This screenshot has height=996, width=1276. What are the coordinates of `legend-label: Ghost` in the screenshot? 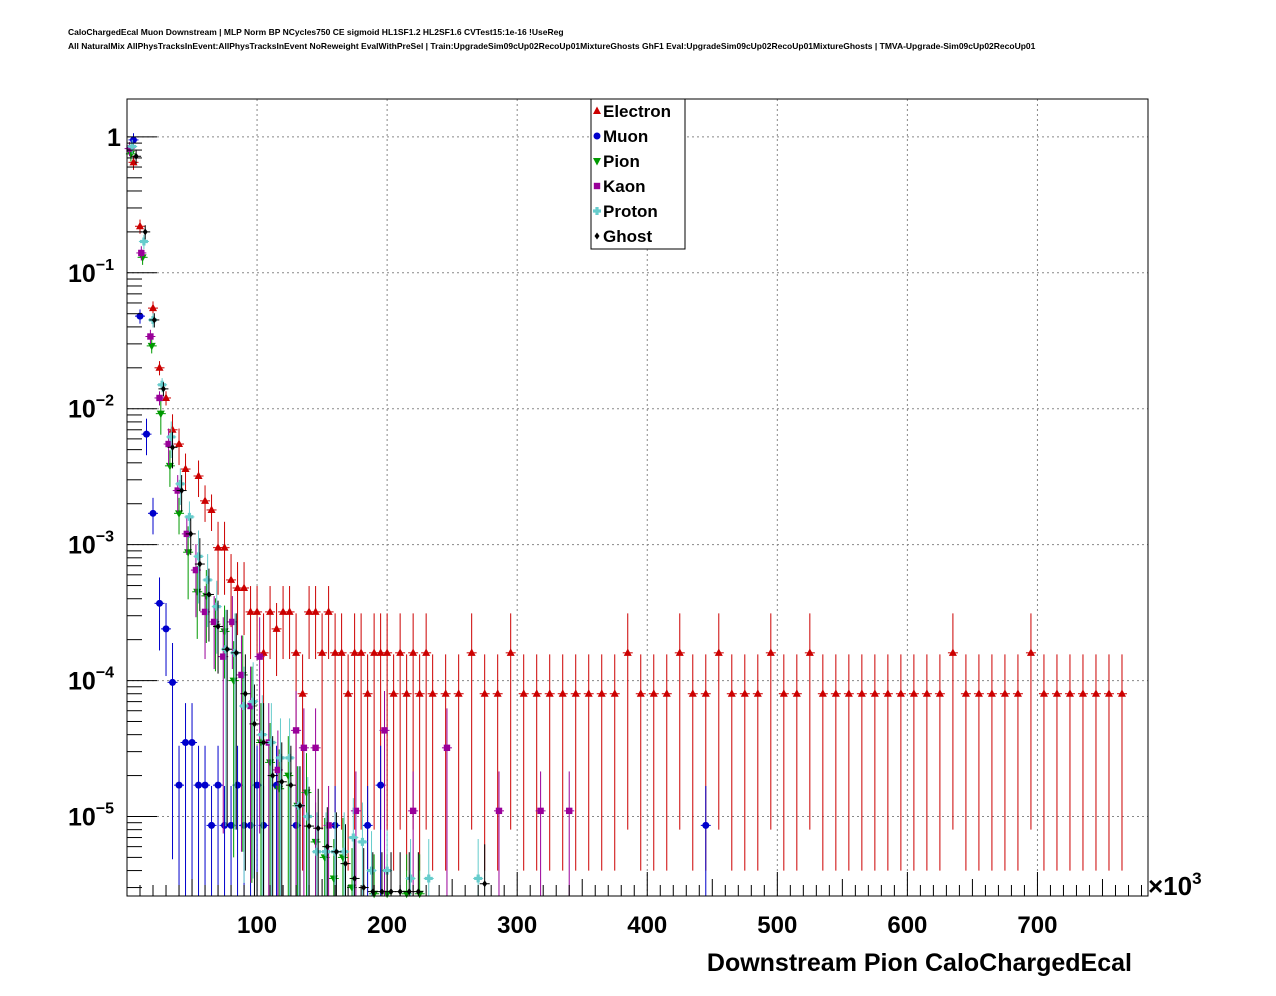 It's located at (627, 236).